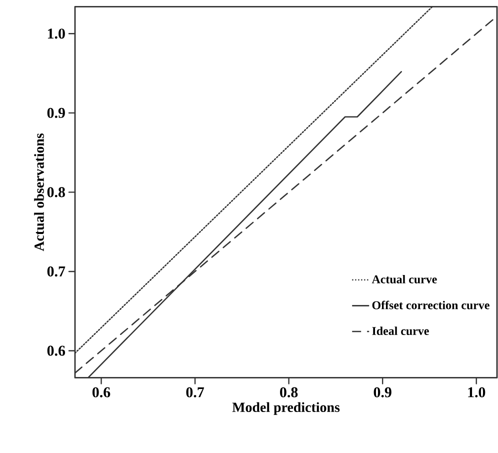  What do you see at coordinates (56, 192) in the screenshot?
I see `y-tick-label: 0.8` at bounding box center [56, 192].